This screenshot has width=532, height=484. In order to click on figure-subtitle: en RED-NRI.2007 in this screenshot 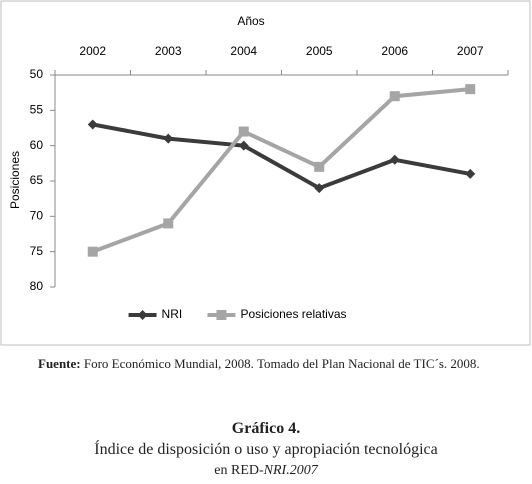, I will do `click(266, 470)`.